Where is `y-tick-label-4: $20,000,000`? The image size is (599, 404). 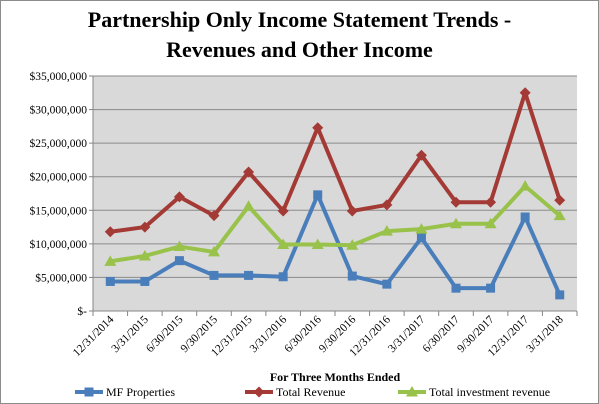
y-tick-label-4: $20,000,000 is located at coordinates (59, 177).